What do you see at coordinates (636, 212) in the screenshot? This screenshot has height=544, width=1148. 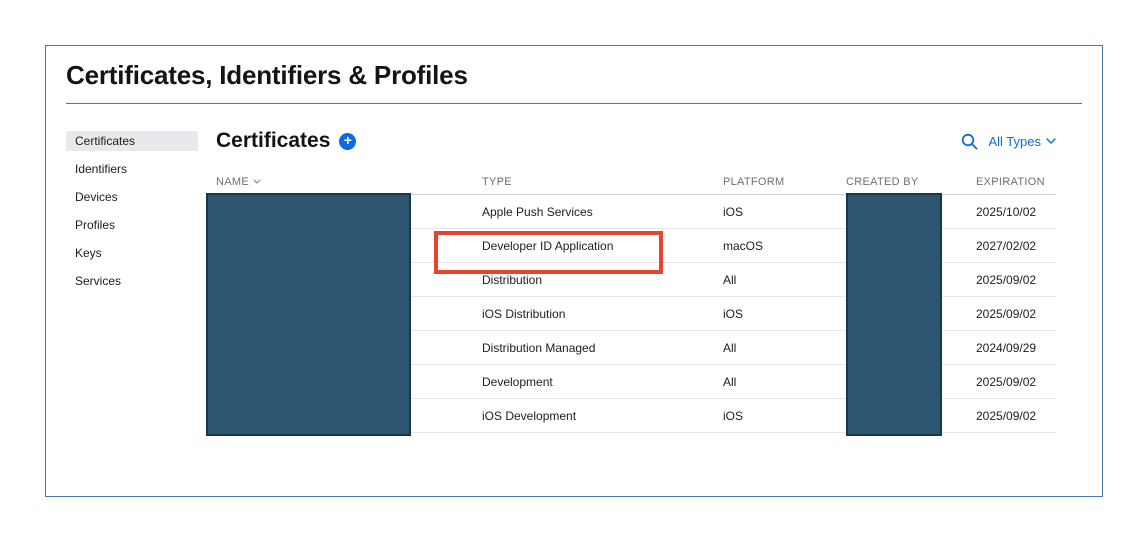 I see `table-row: Apple Push Services iOS 2025/10/02` at bounding box center [636, 212].